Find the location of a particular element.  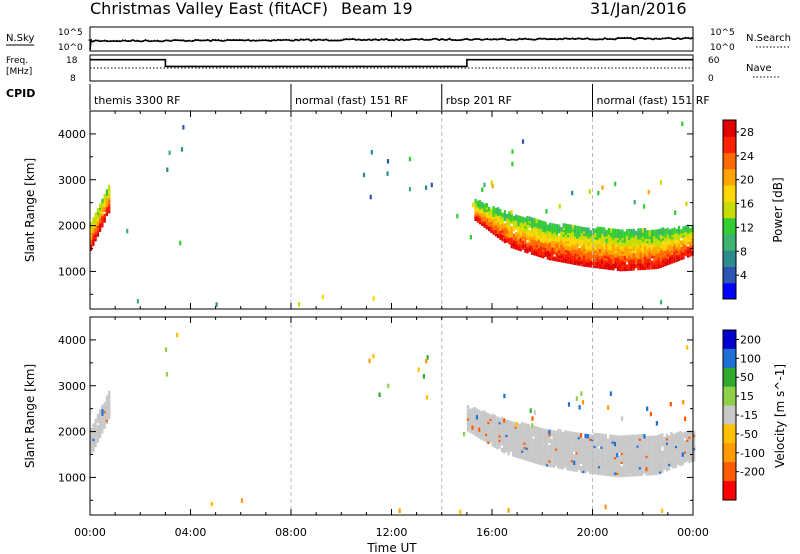

velocity-colorbar-segment is located at coordinates (729, 453).